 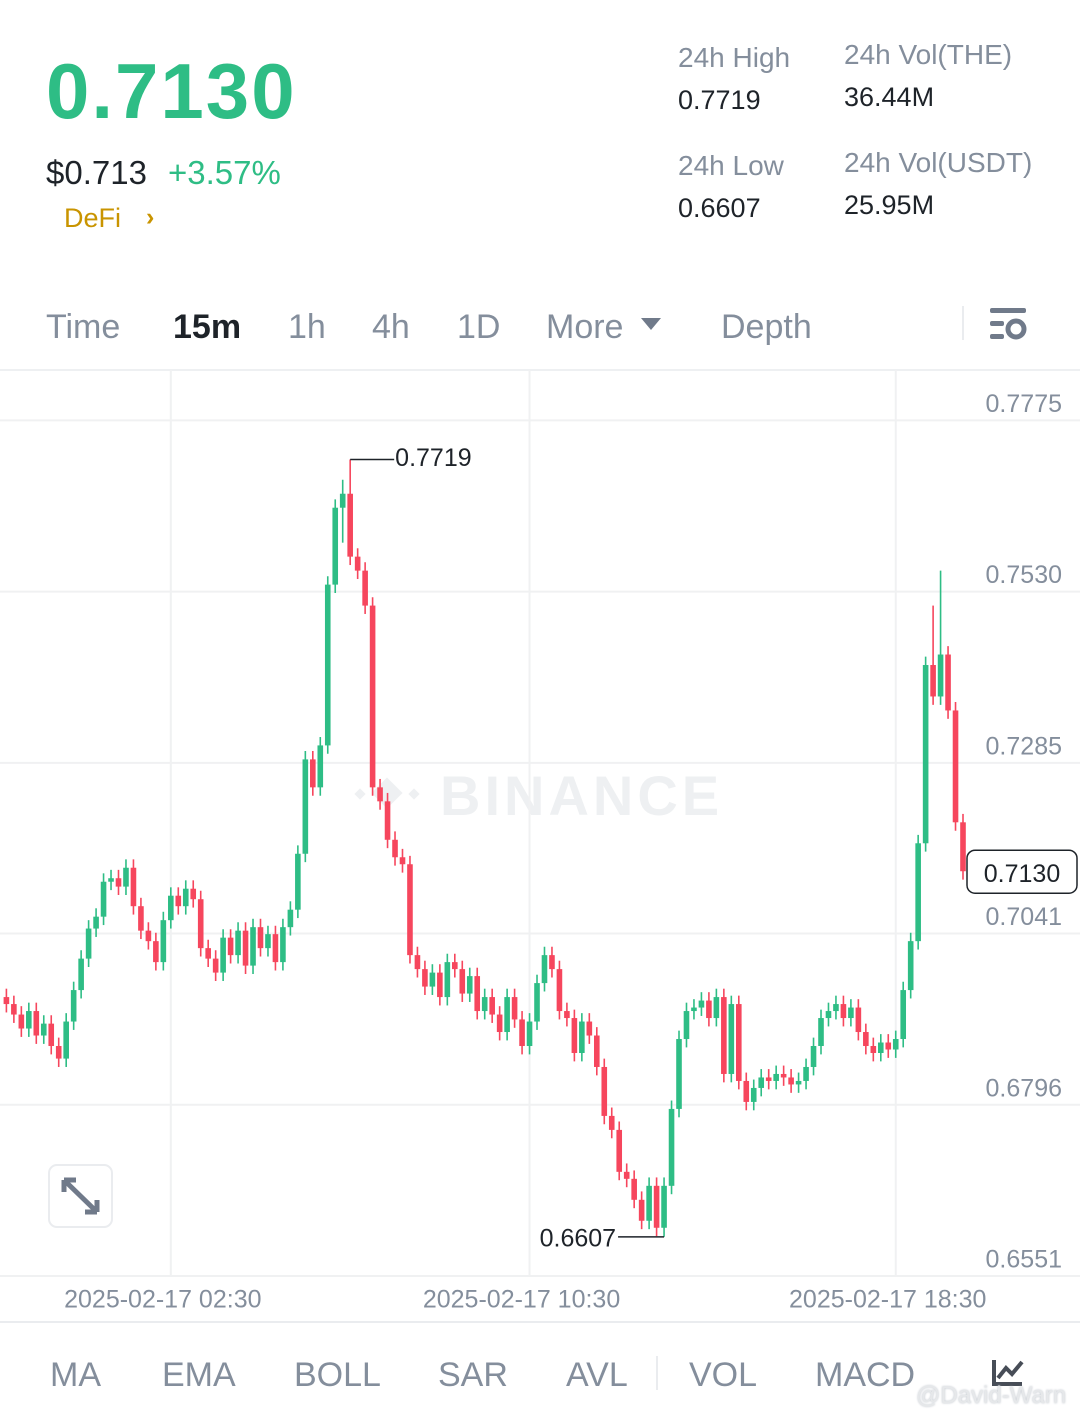 I want to click on tab: 1h, so click(x=307, y=327).